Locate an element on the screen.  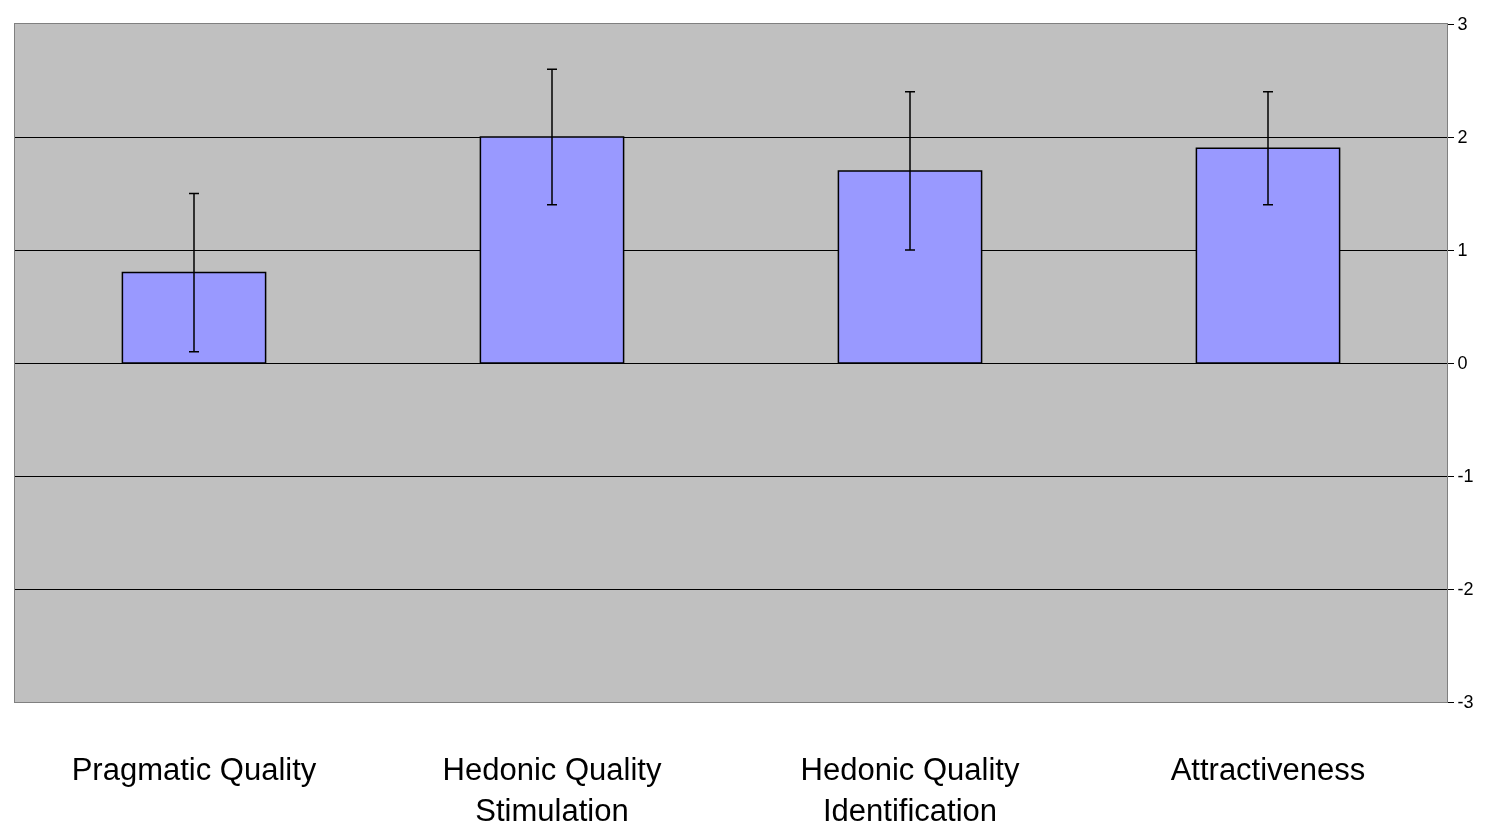
x-tick-label: Hedonic Quality Identification is located at coordinates (910, 789).